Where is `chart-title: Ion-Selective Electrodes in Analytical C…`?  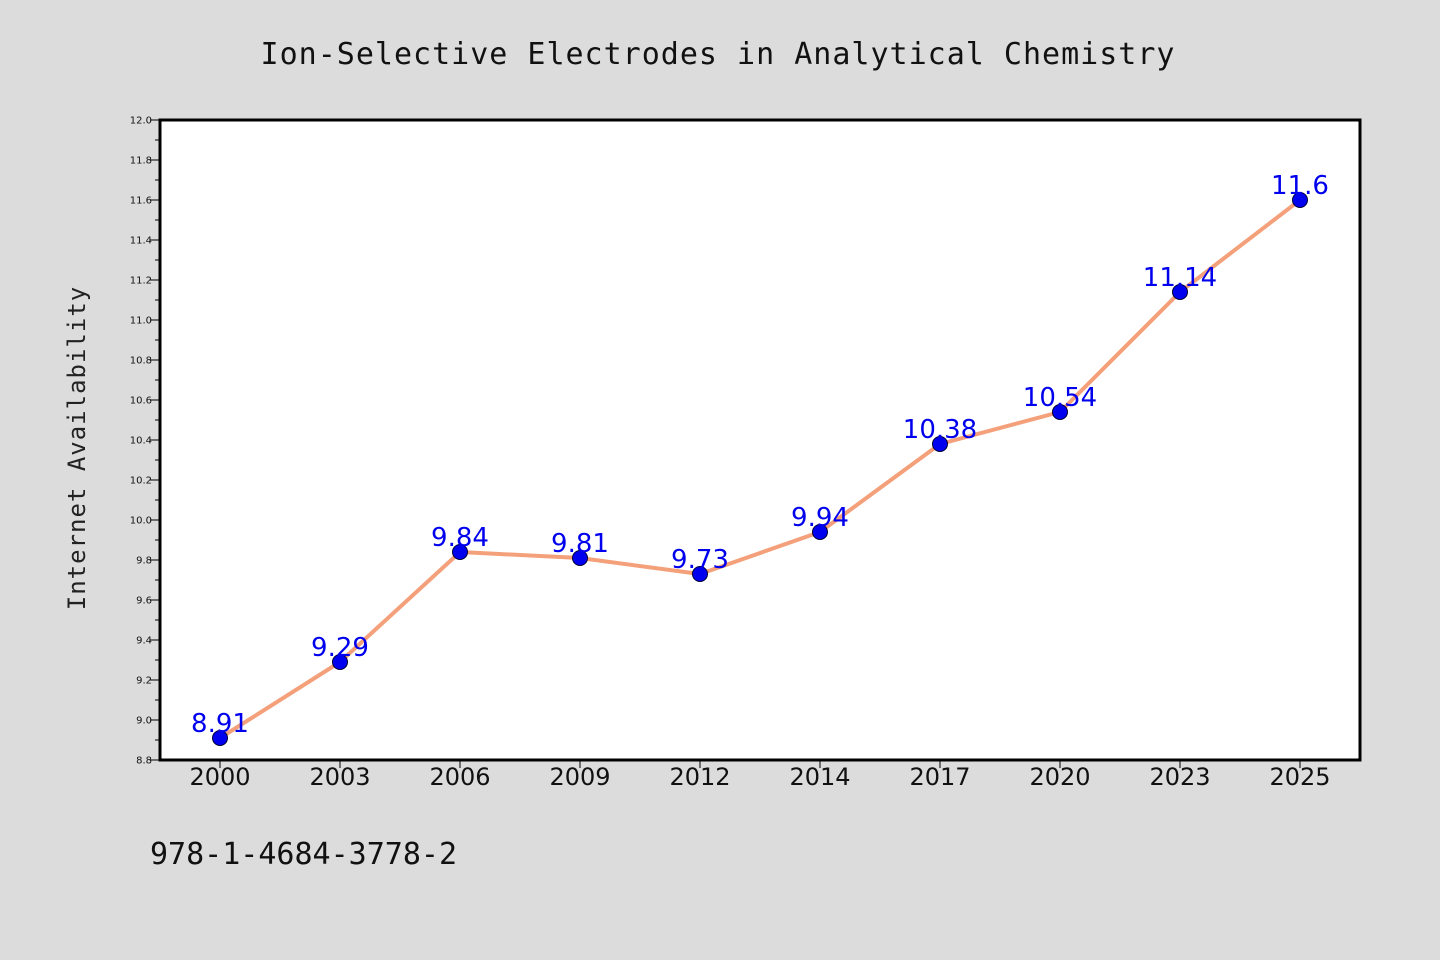 chart-title: Ion-Selective Electrodes in Analytical C… is located at coordinates (718, 54).